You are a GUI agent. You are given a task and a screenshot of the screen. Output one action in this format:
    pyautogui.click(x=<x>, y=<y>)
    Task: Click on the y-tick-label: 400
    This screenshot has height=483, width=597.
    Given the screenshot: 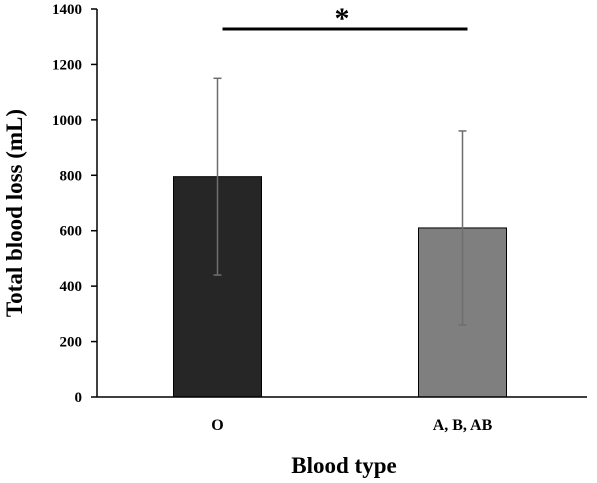 What is the action you would take?
    pyautogui.click(x=71, y=287)
    